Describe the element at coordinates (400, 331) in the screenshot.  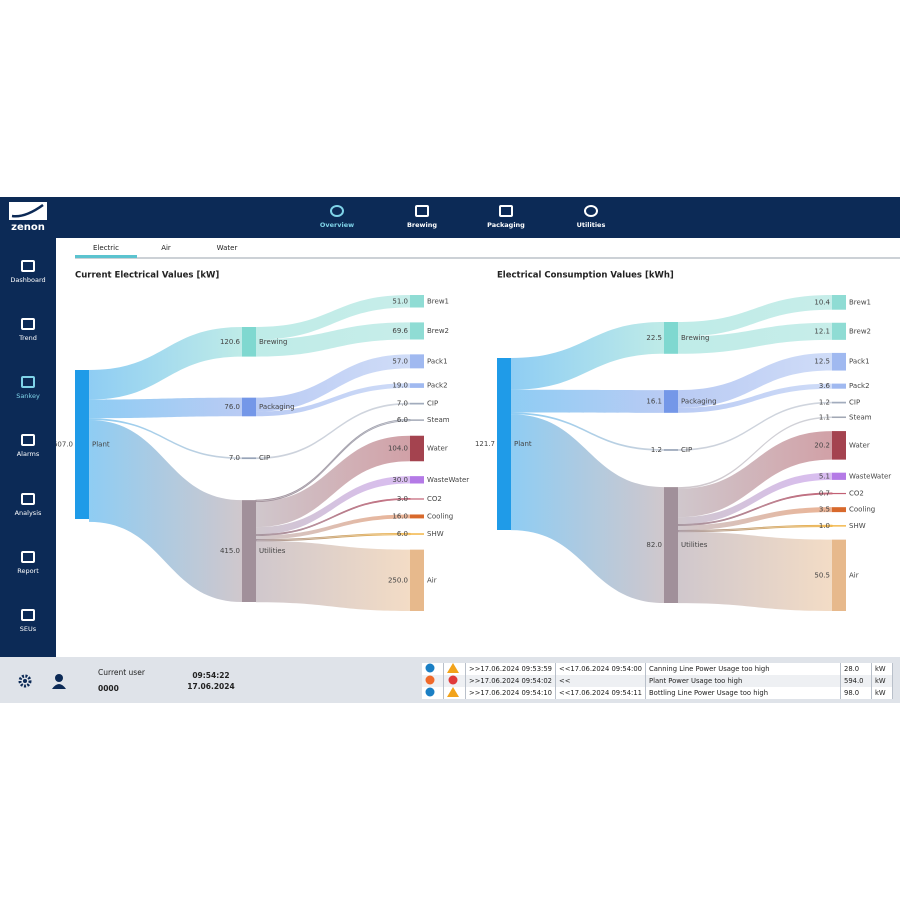
I see `node-value: 69.6` at that location.